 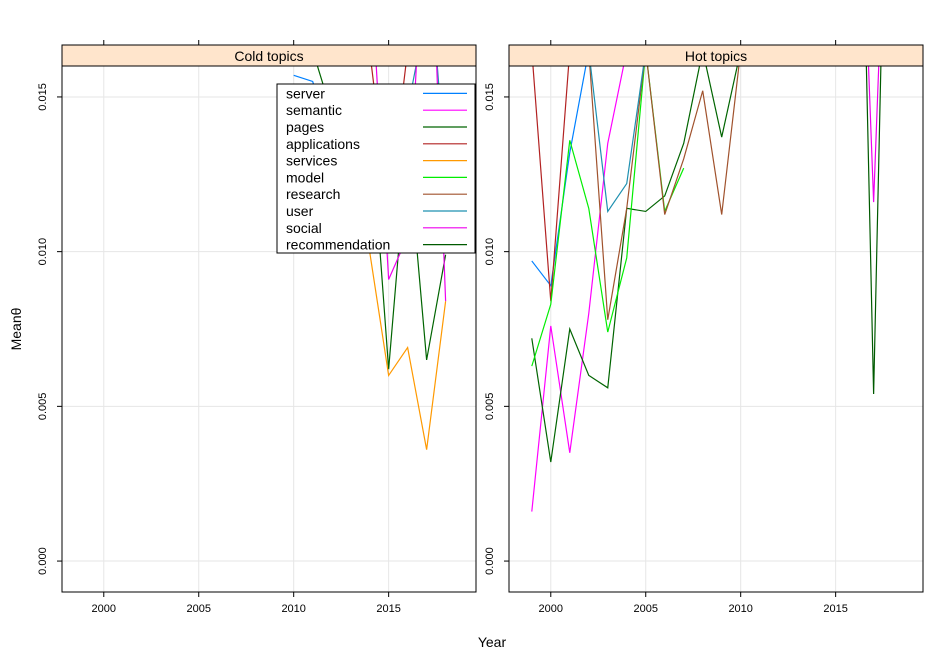 I want to click on series-line-pages, so click(x=634, y=264).